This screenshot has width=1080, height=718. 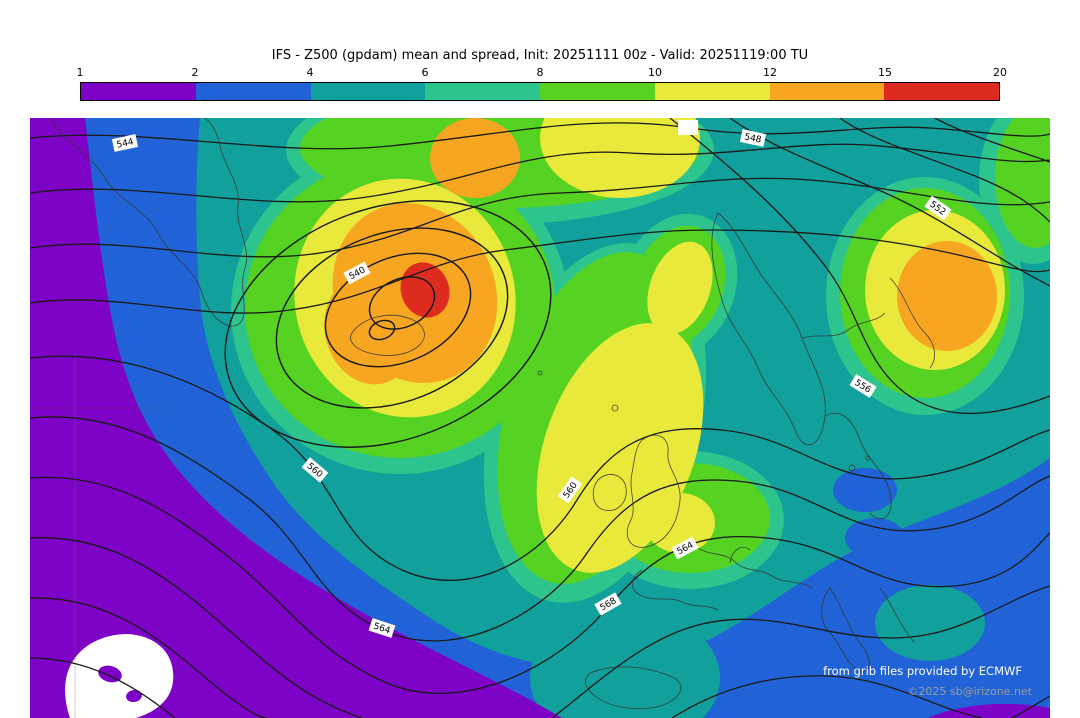 I want to click on contour-label-text: 548, so click(x=752, y=138).